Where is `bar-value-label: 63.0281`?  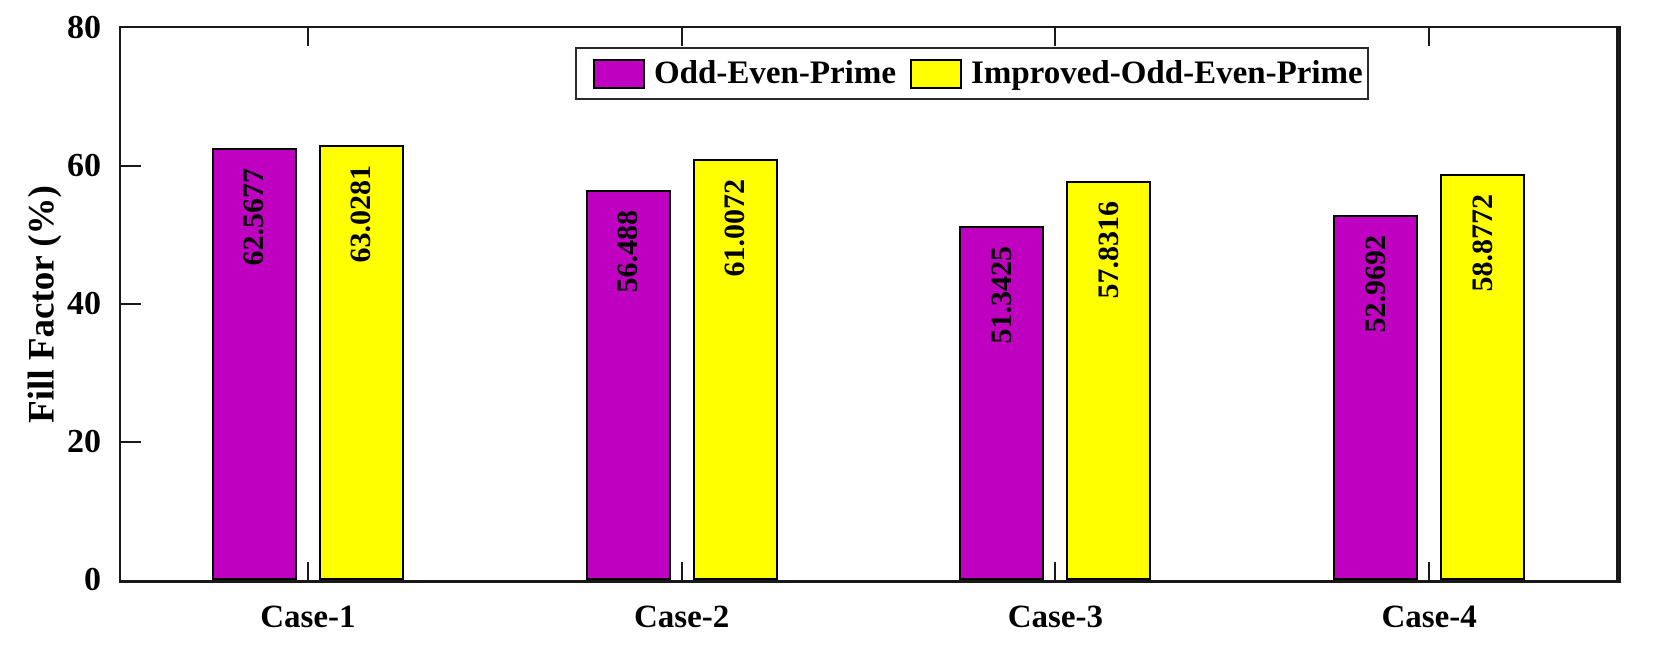 bar-value-label: 63.0281 is located at coordinates (361, 214).